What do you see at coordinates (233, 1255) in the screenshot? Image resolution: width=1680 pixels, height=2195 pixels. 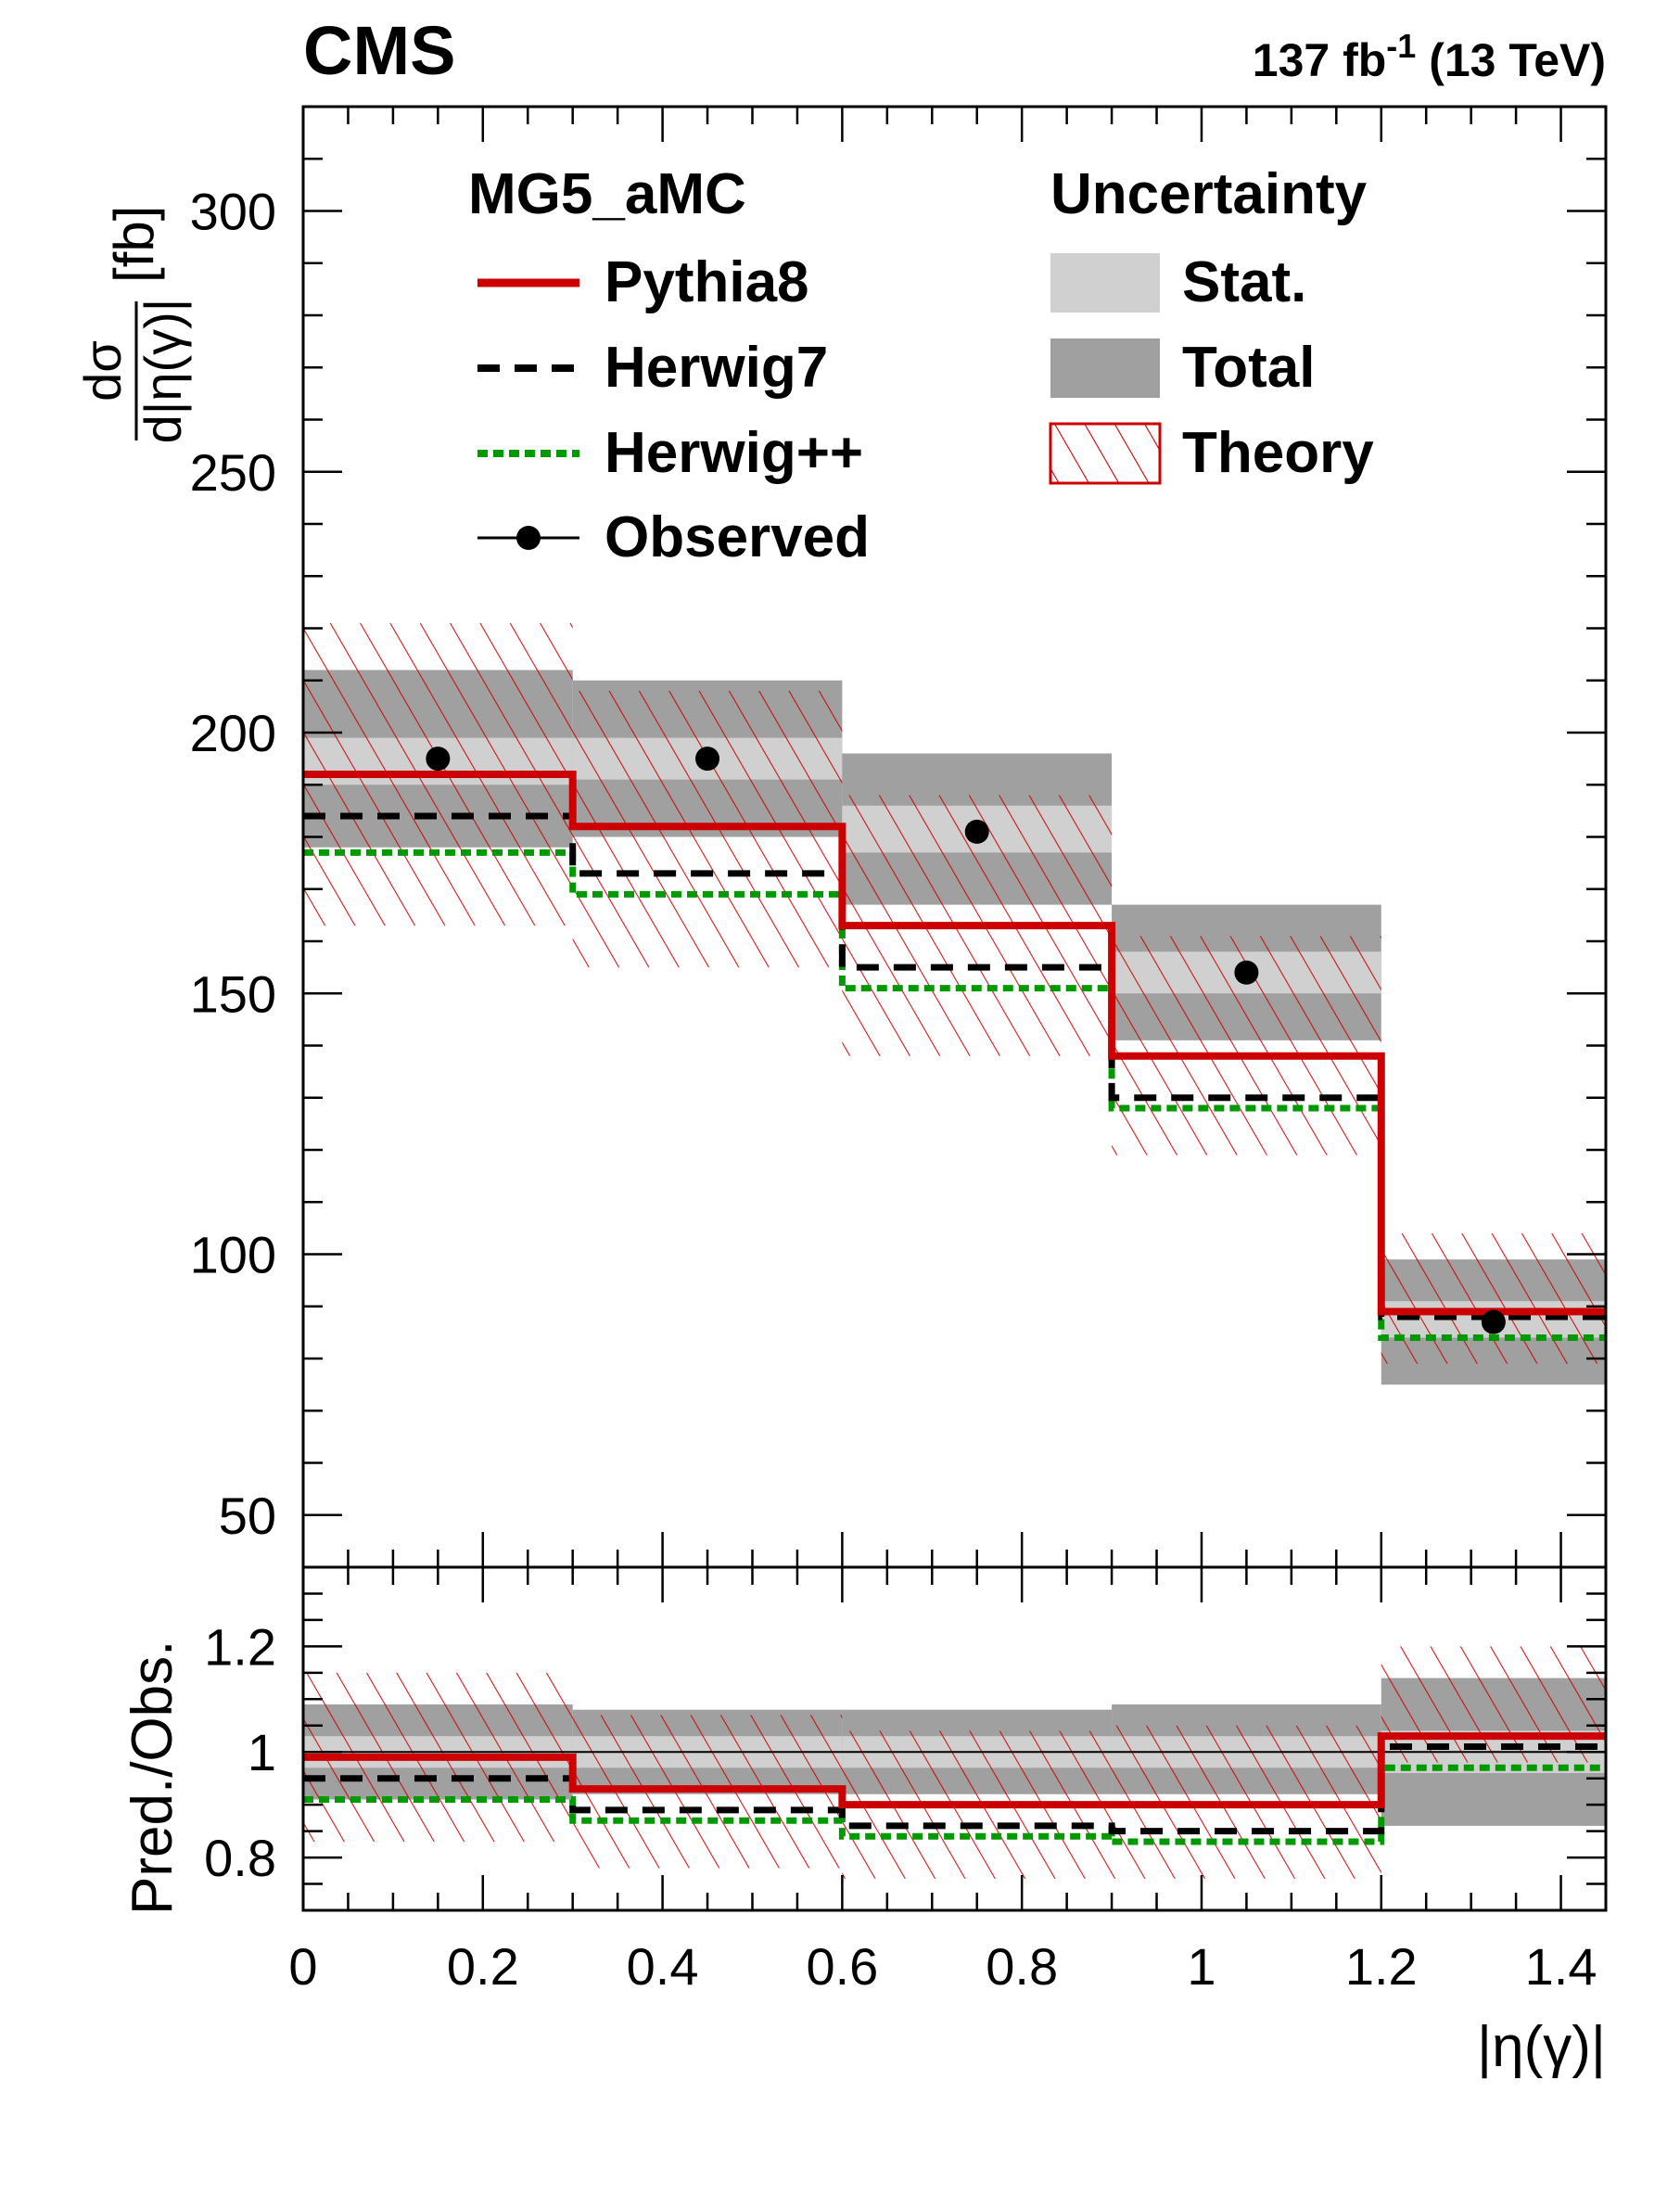 I see `upper-y-tick-label: 100` at bounding box center [233, 1255].